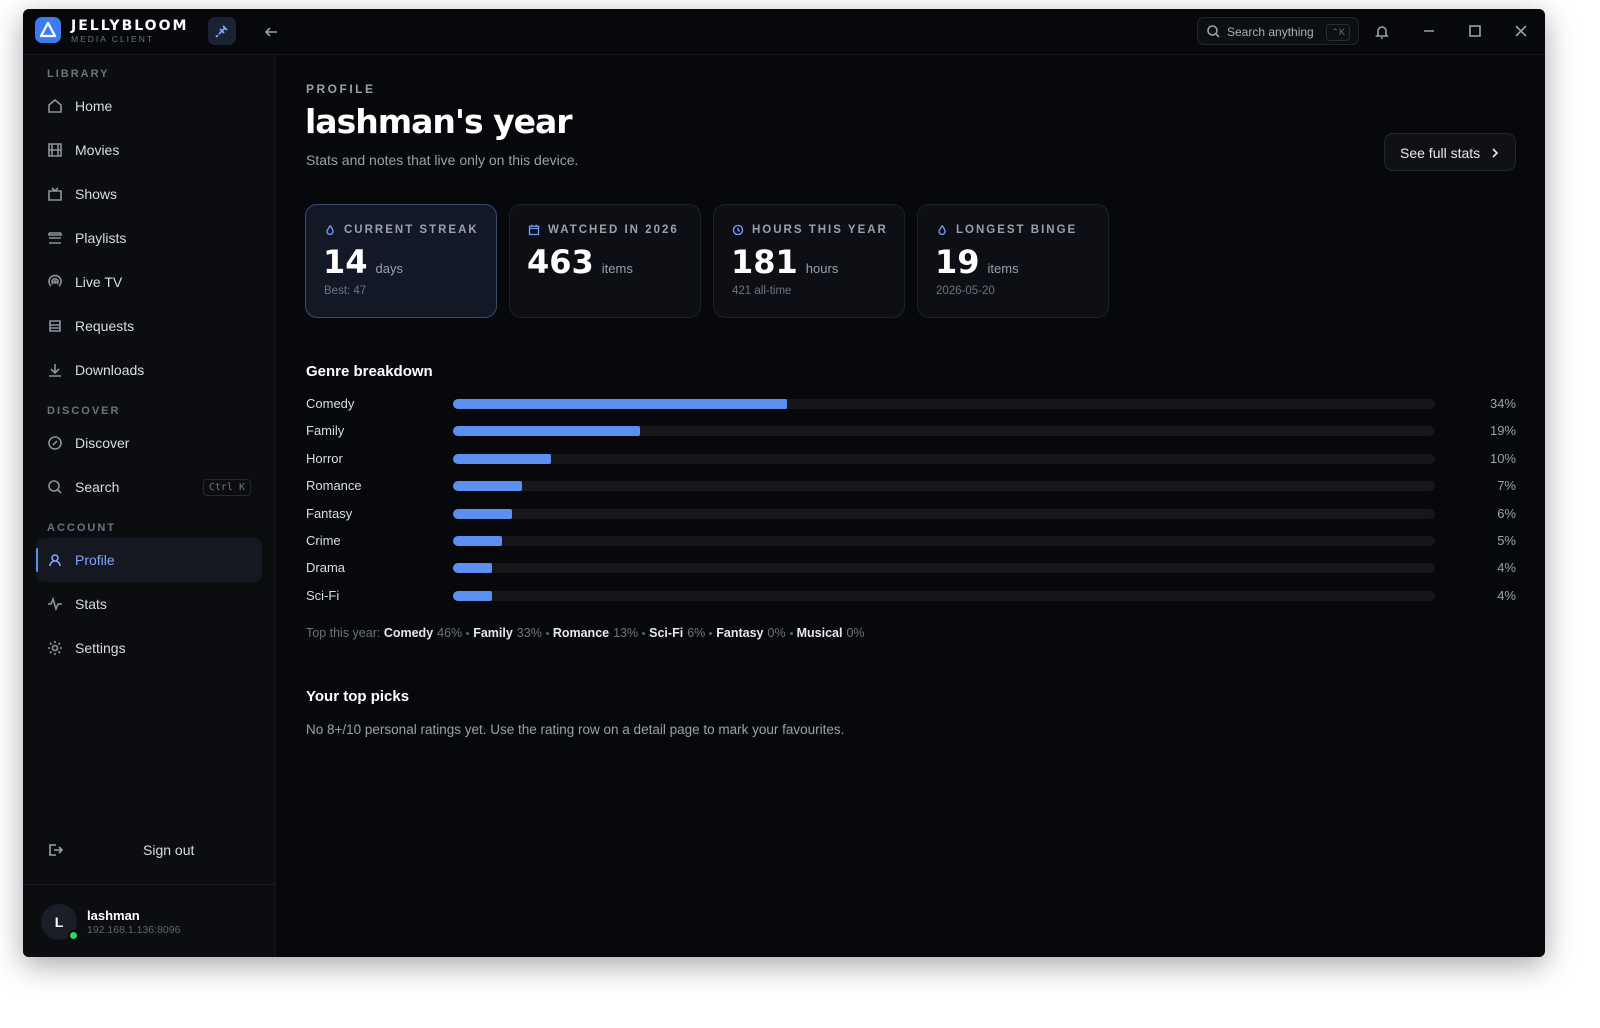  I want to click on nav-label: Requests, so click(105, 326).